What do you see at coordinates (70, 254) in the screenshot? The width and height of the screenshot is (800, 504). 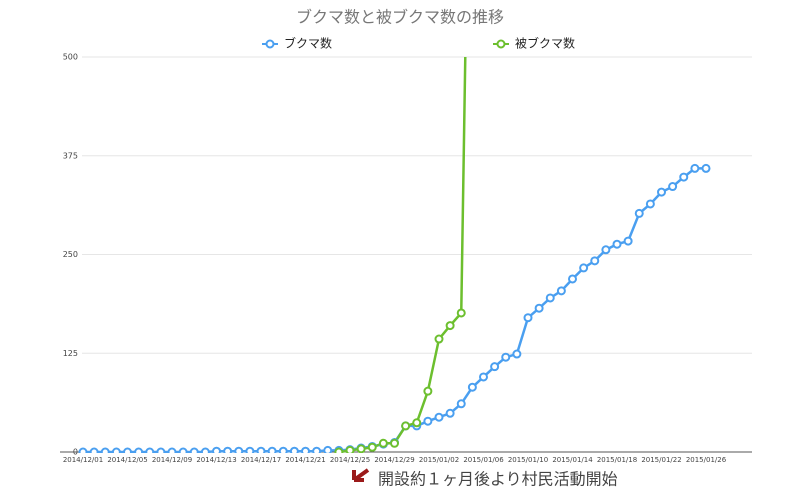 I see `y-tick-label: 250` at bounding box center [70, 254].